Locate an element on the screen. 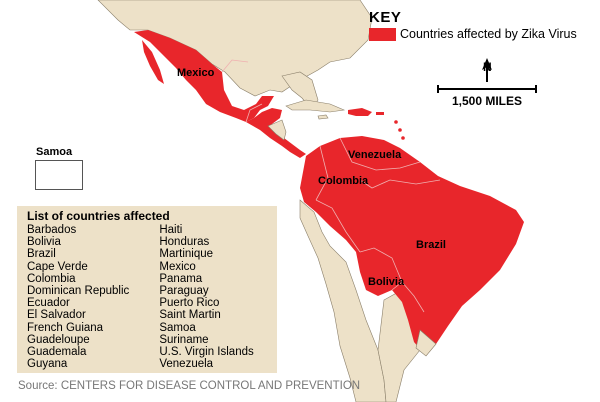 The height and width of the screenshot is (402, 600). label-bolivia: Bolivia is located at coordinates (386, 282).